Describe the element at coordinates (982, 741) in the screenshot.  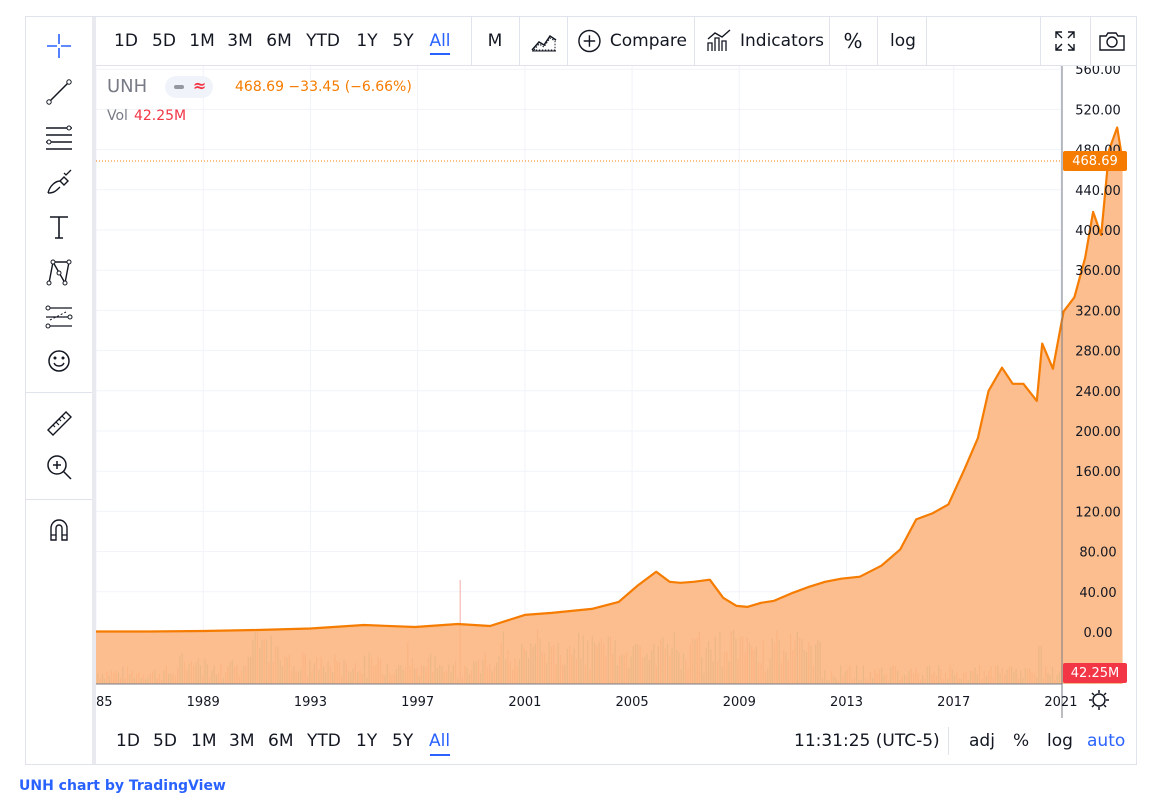
I see `adjust-button: adj` at that location.